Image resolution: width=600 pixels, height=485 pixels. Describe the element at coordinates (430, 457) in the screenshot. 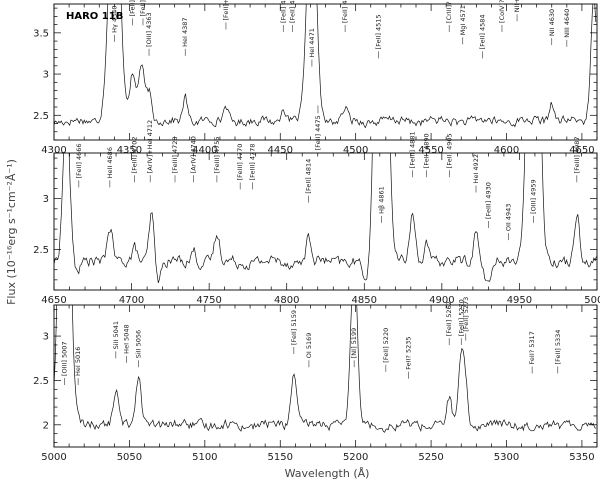

I see `x-tick-label: 5250` at that location.